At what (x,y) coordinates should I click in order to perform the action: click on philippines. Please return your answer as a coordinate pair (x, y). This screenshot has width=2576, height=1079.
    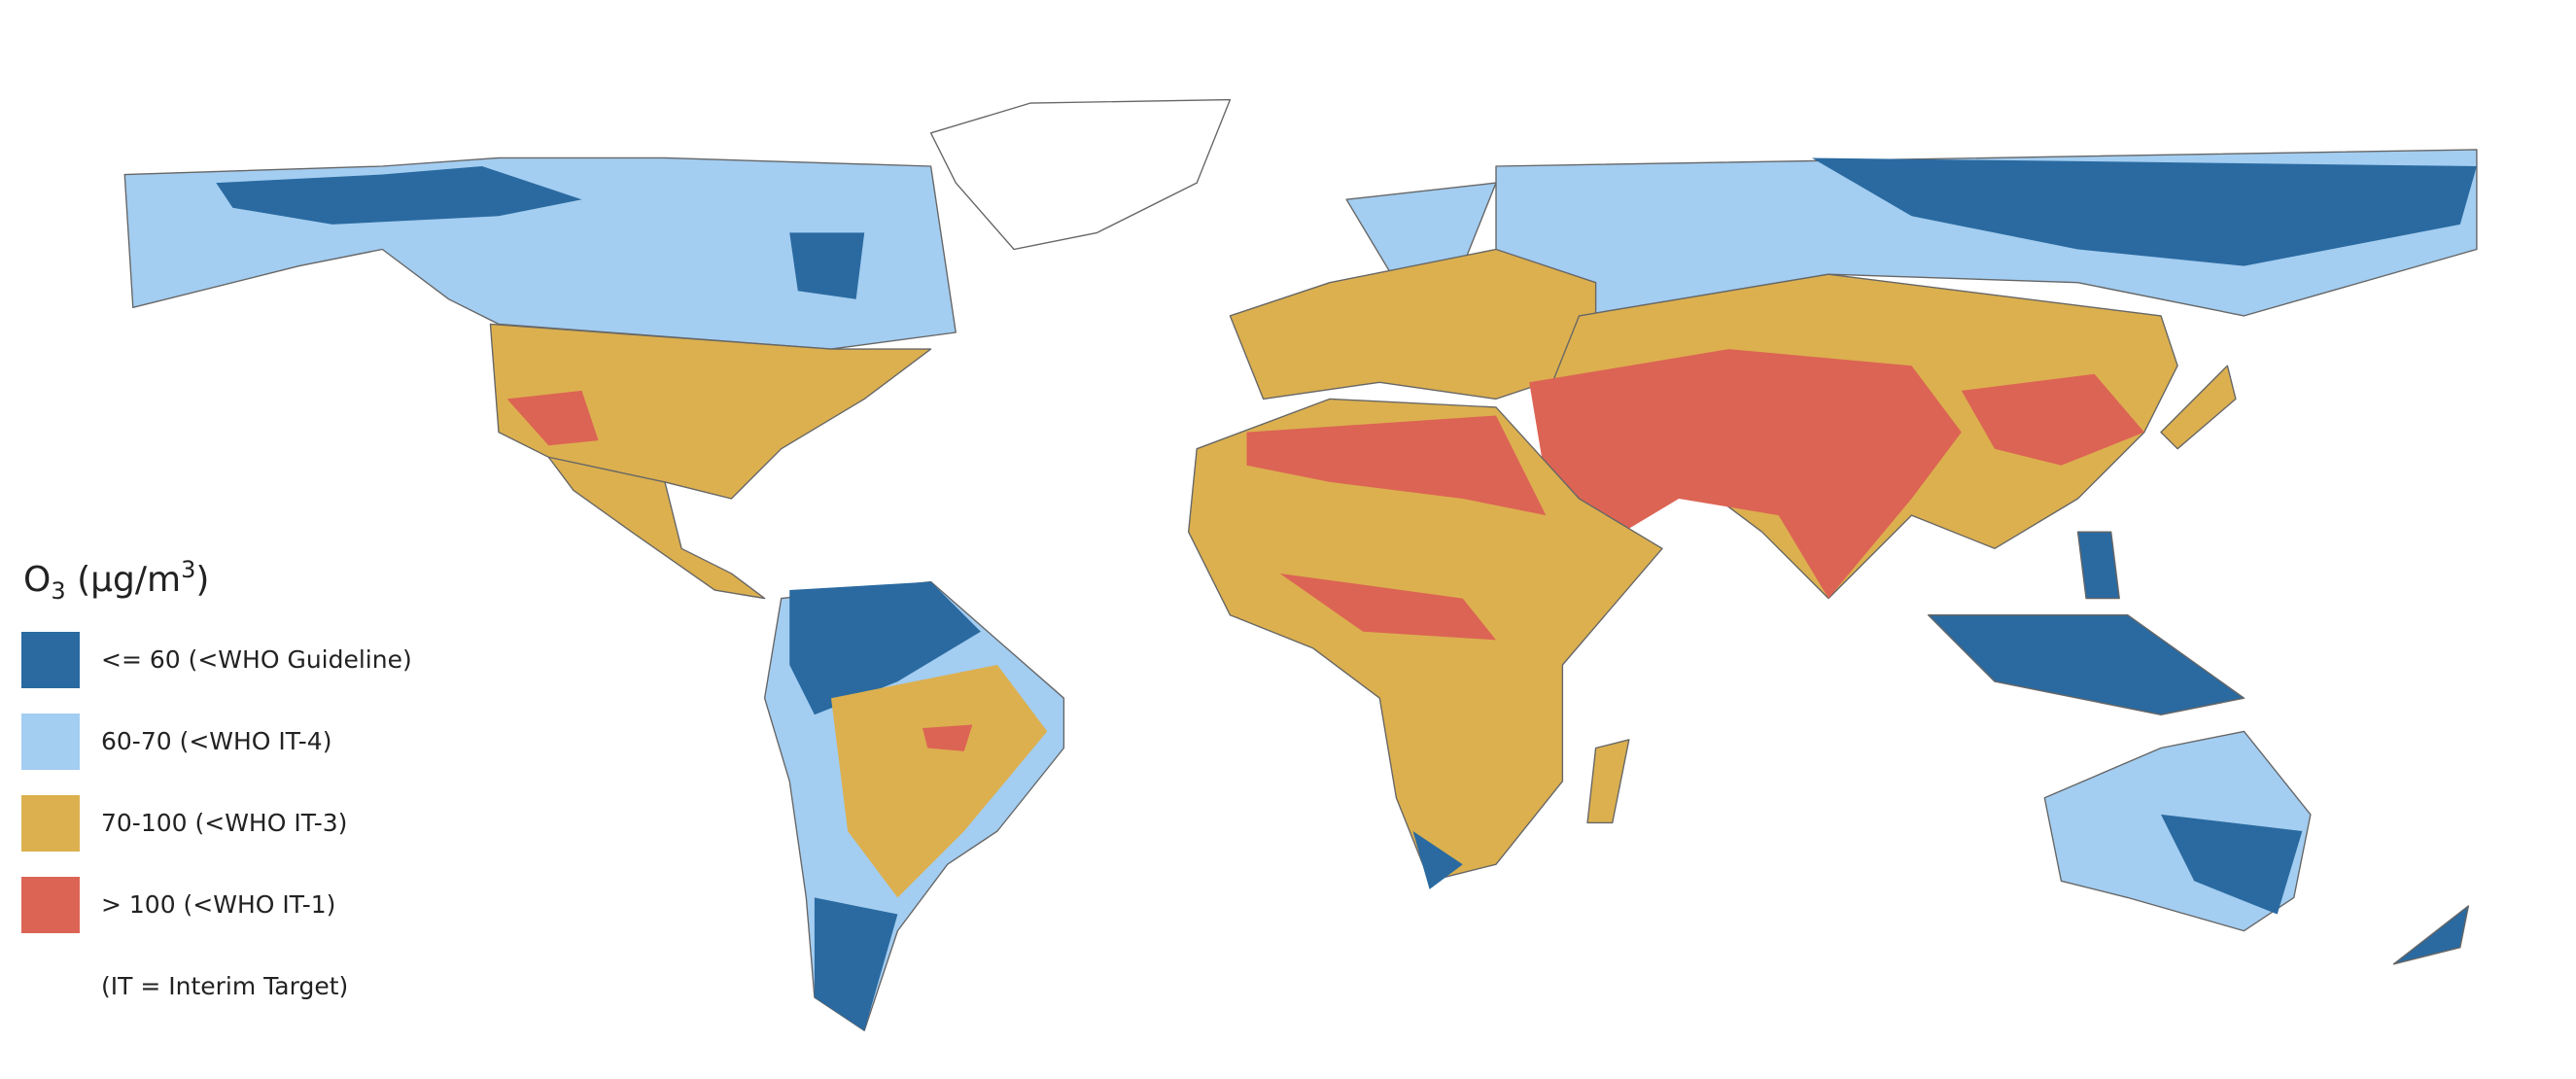
    Looking at the image, I should click on (2098, 565).